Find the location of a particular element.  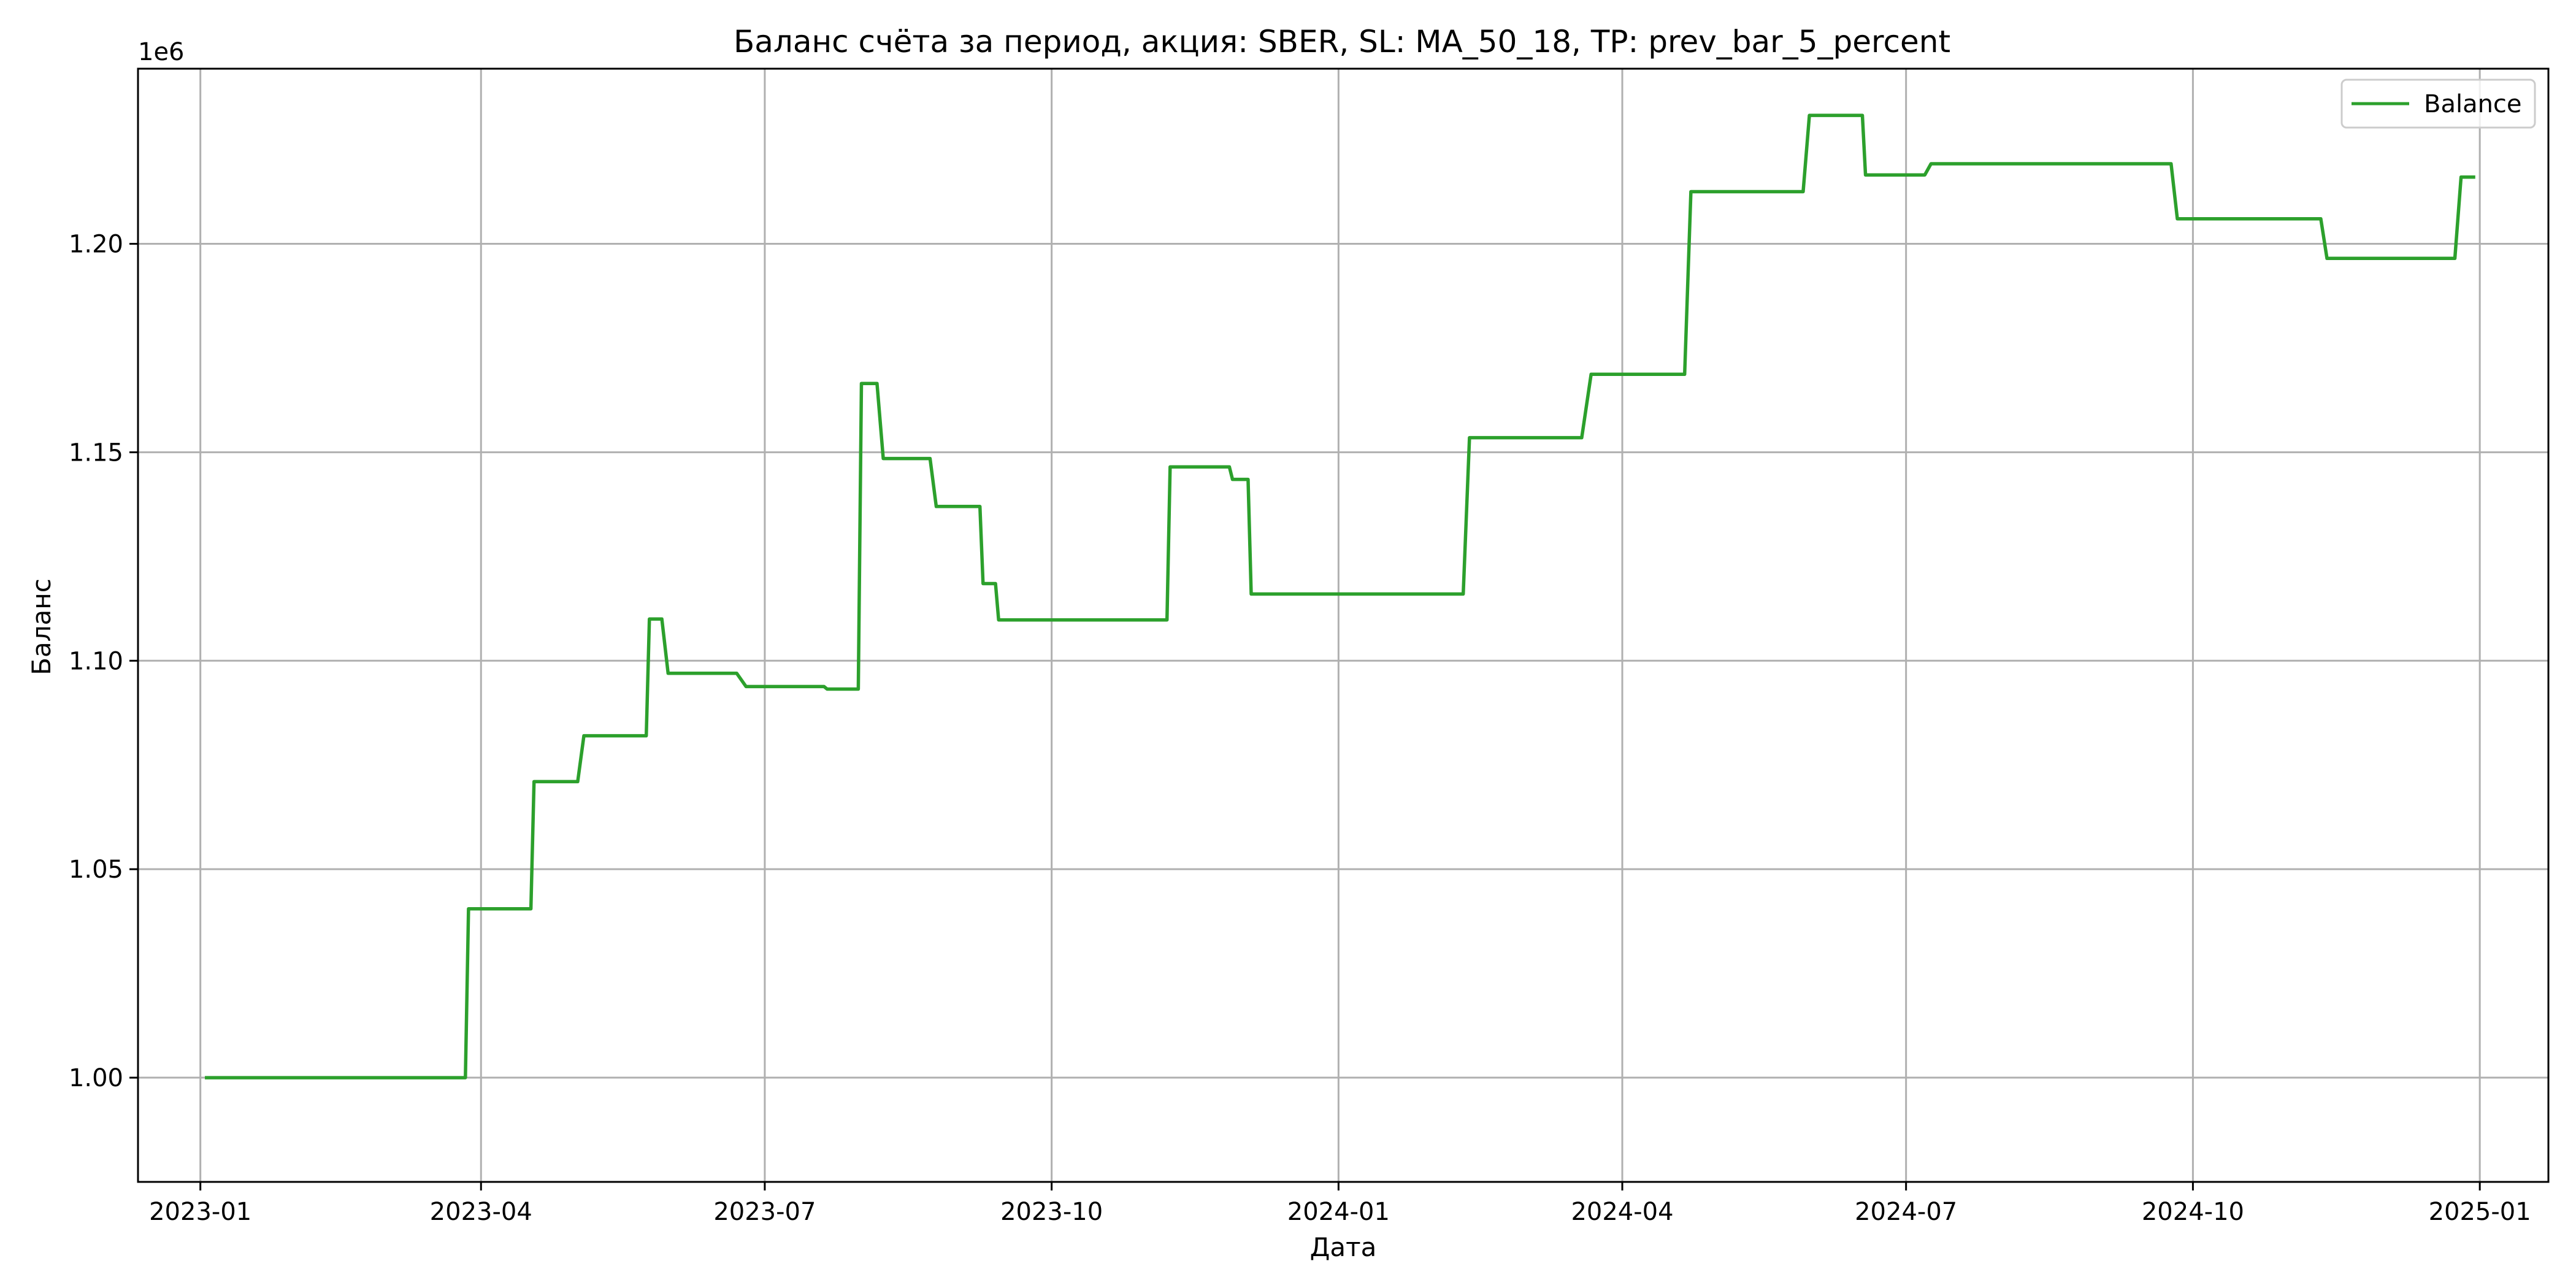

y-tick-label: 1.15 is located at coordinates (96, 453).